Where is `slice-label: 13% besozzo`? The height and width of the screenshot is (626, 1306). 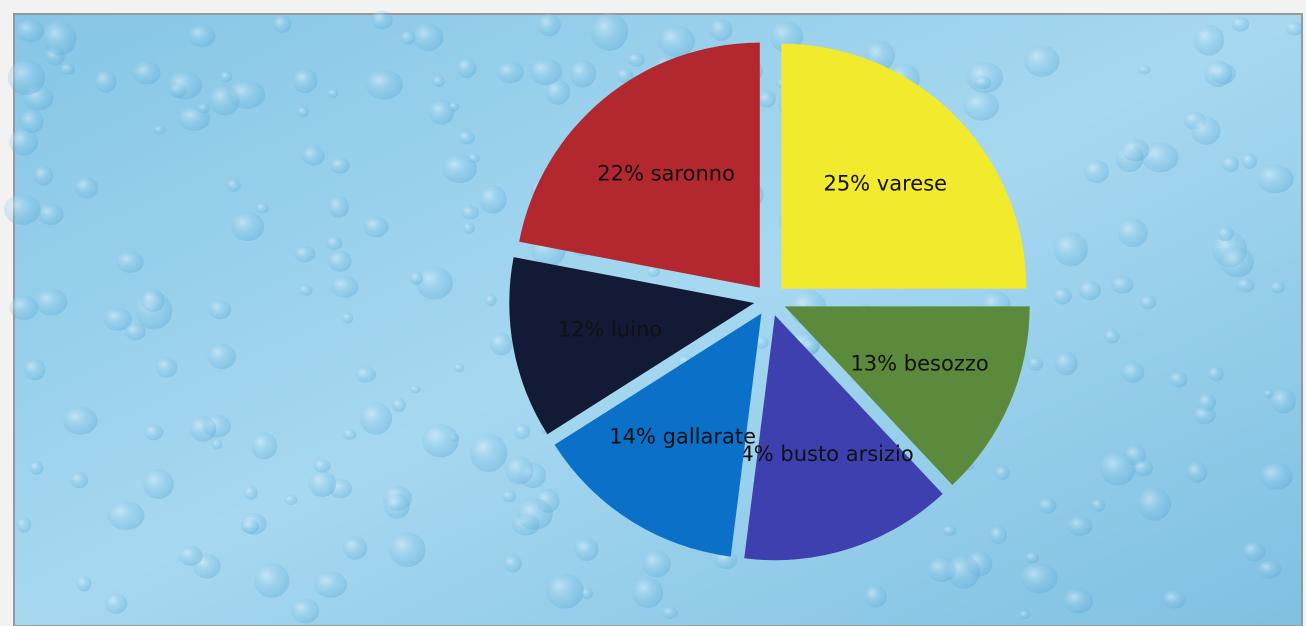
slice-label: 13% besozzo is located at coordinates (919, 364).